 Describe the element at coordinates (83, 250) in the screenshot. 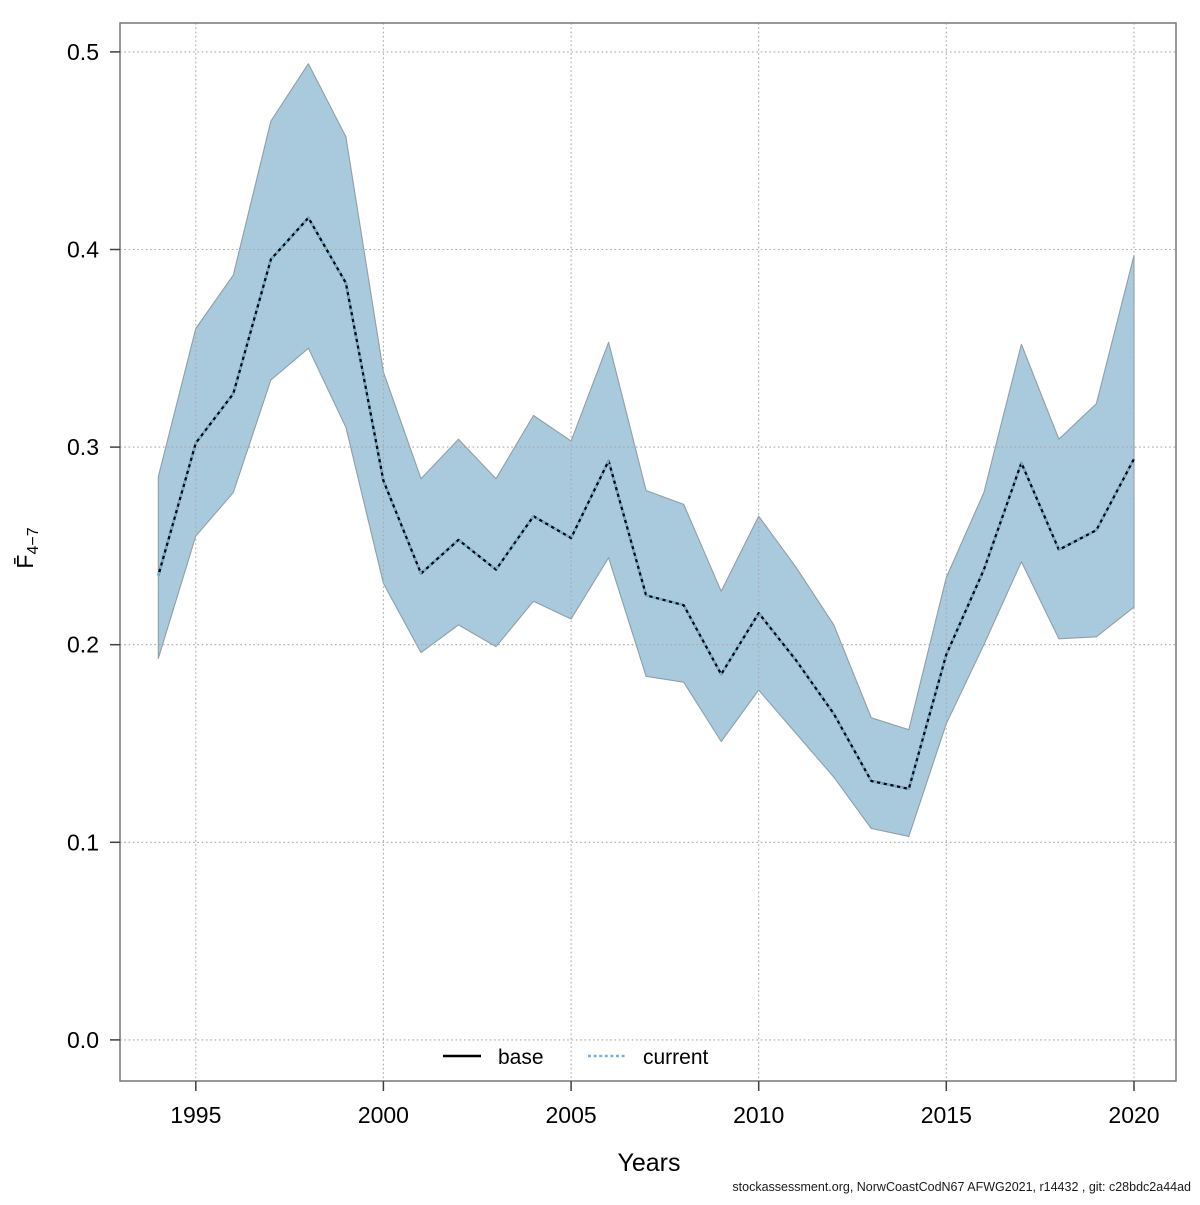

I see `y-tick-label: 0.4` at that location.